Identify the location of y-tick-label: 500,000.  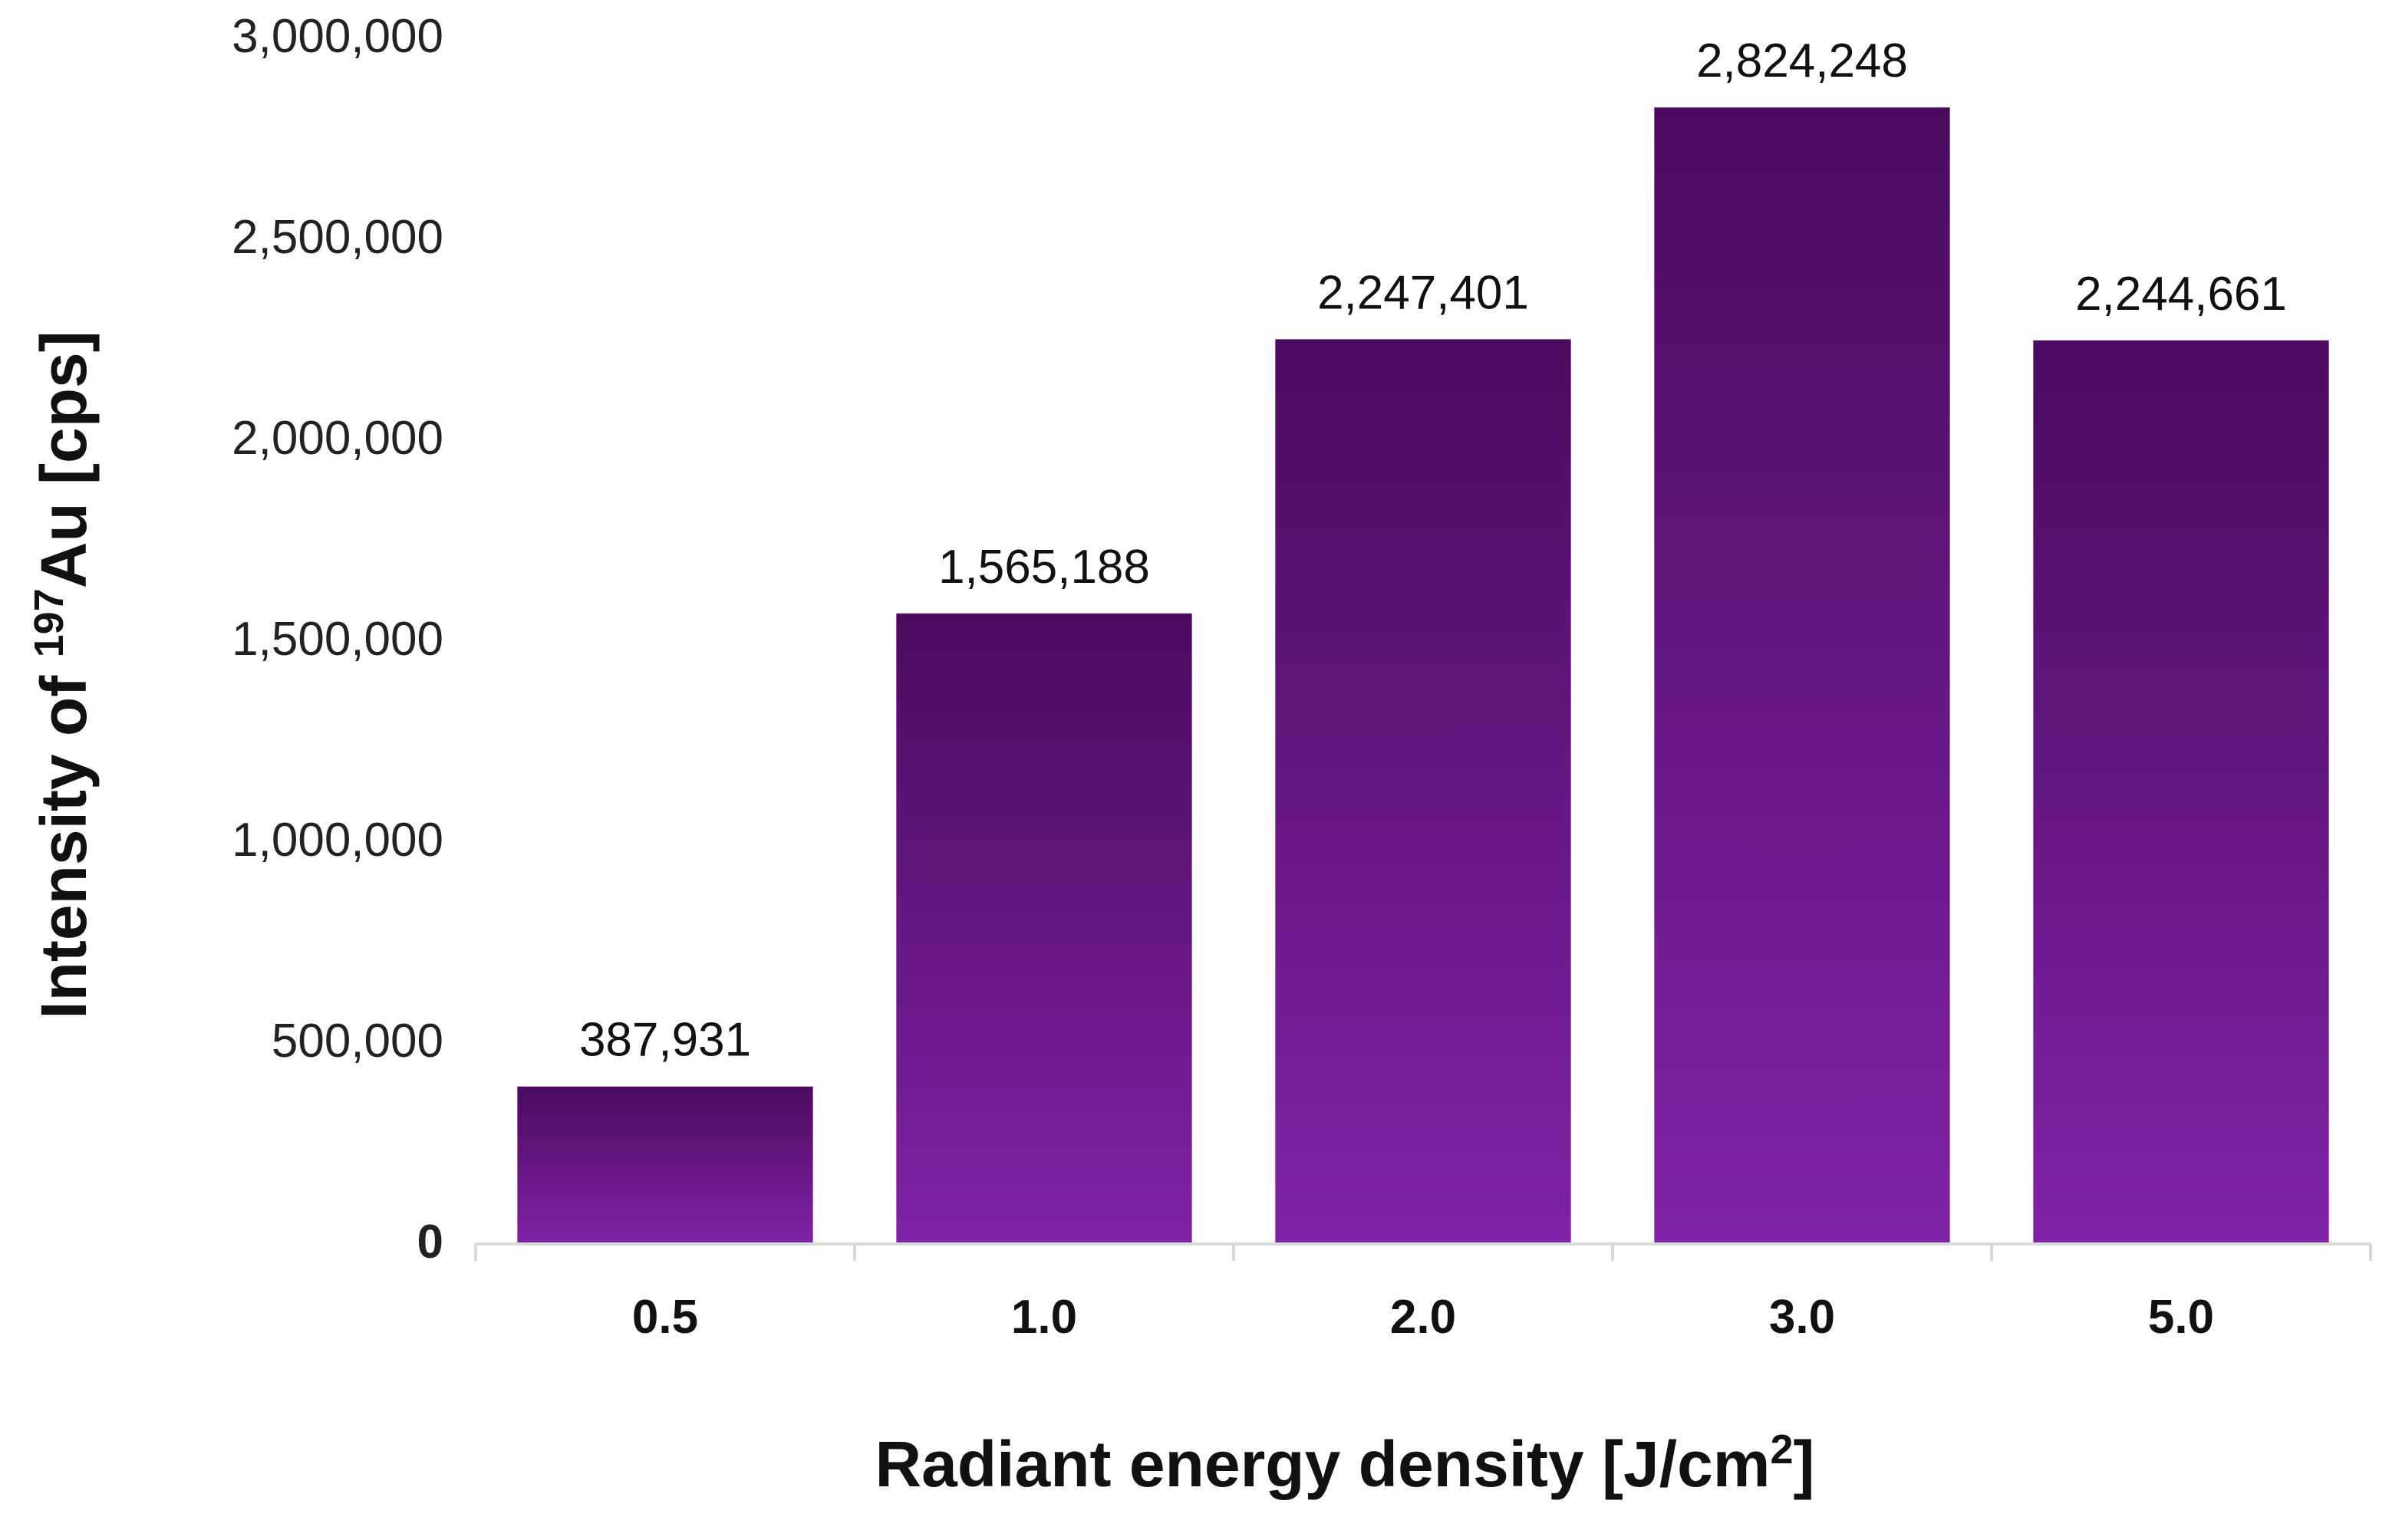
(357, 1041).